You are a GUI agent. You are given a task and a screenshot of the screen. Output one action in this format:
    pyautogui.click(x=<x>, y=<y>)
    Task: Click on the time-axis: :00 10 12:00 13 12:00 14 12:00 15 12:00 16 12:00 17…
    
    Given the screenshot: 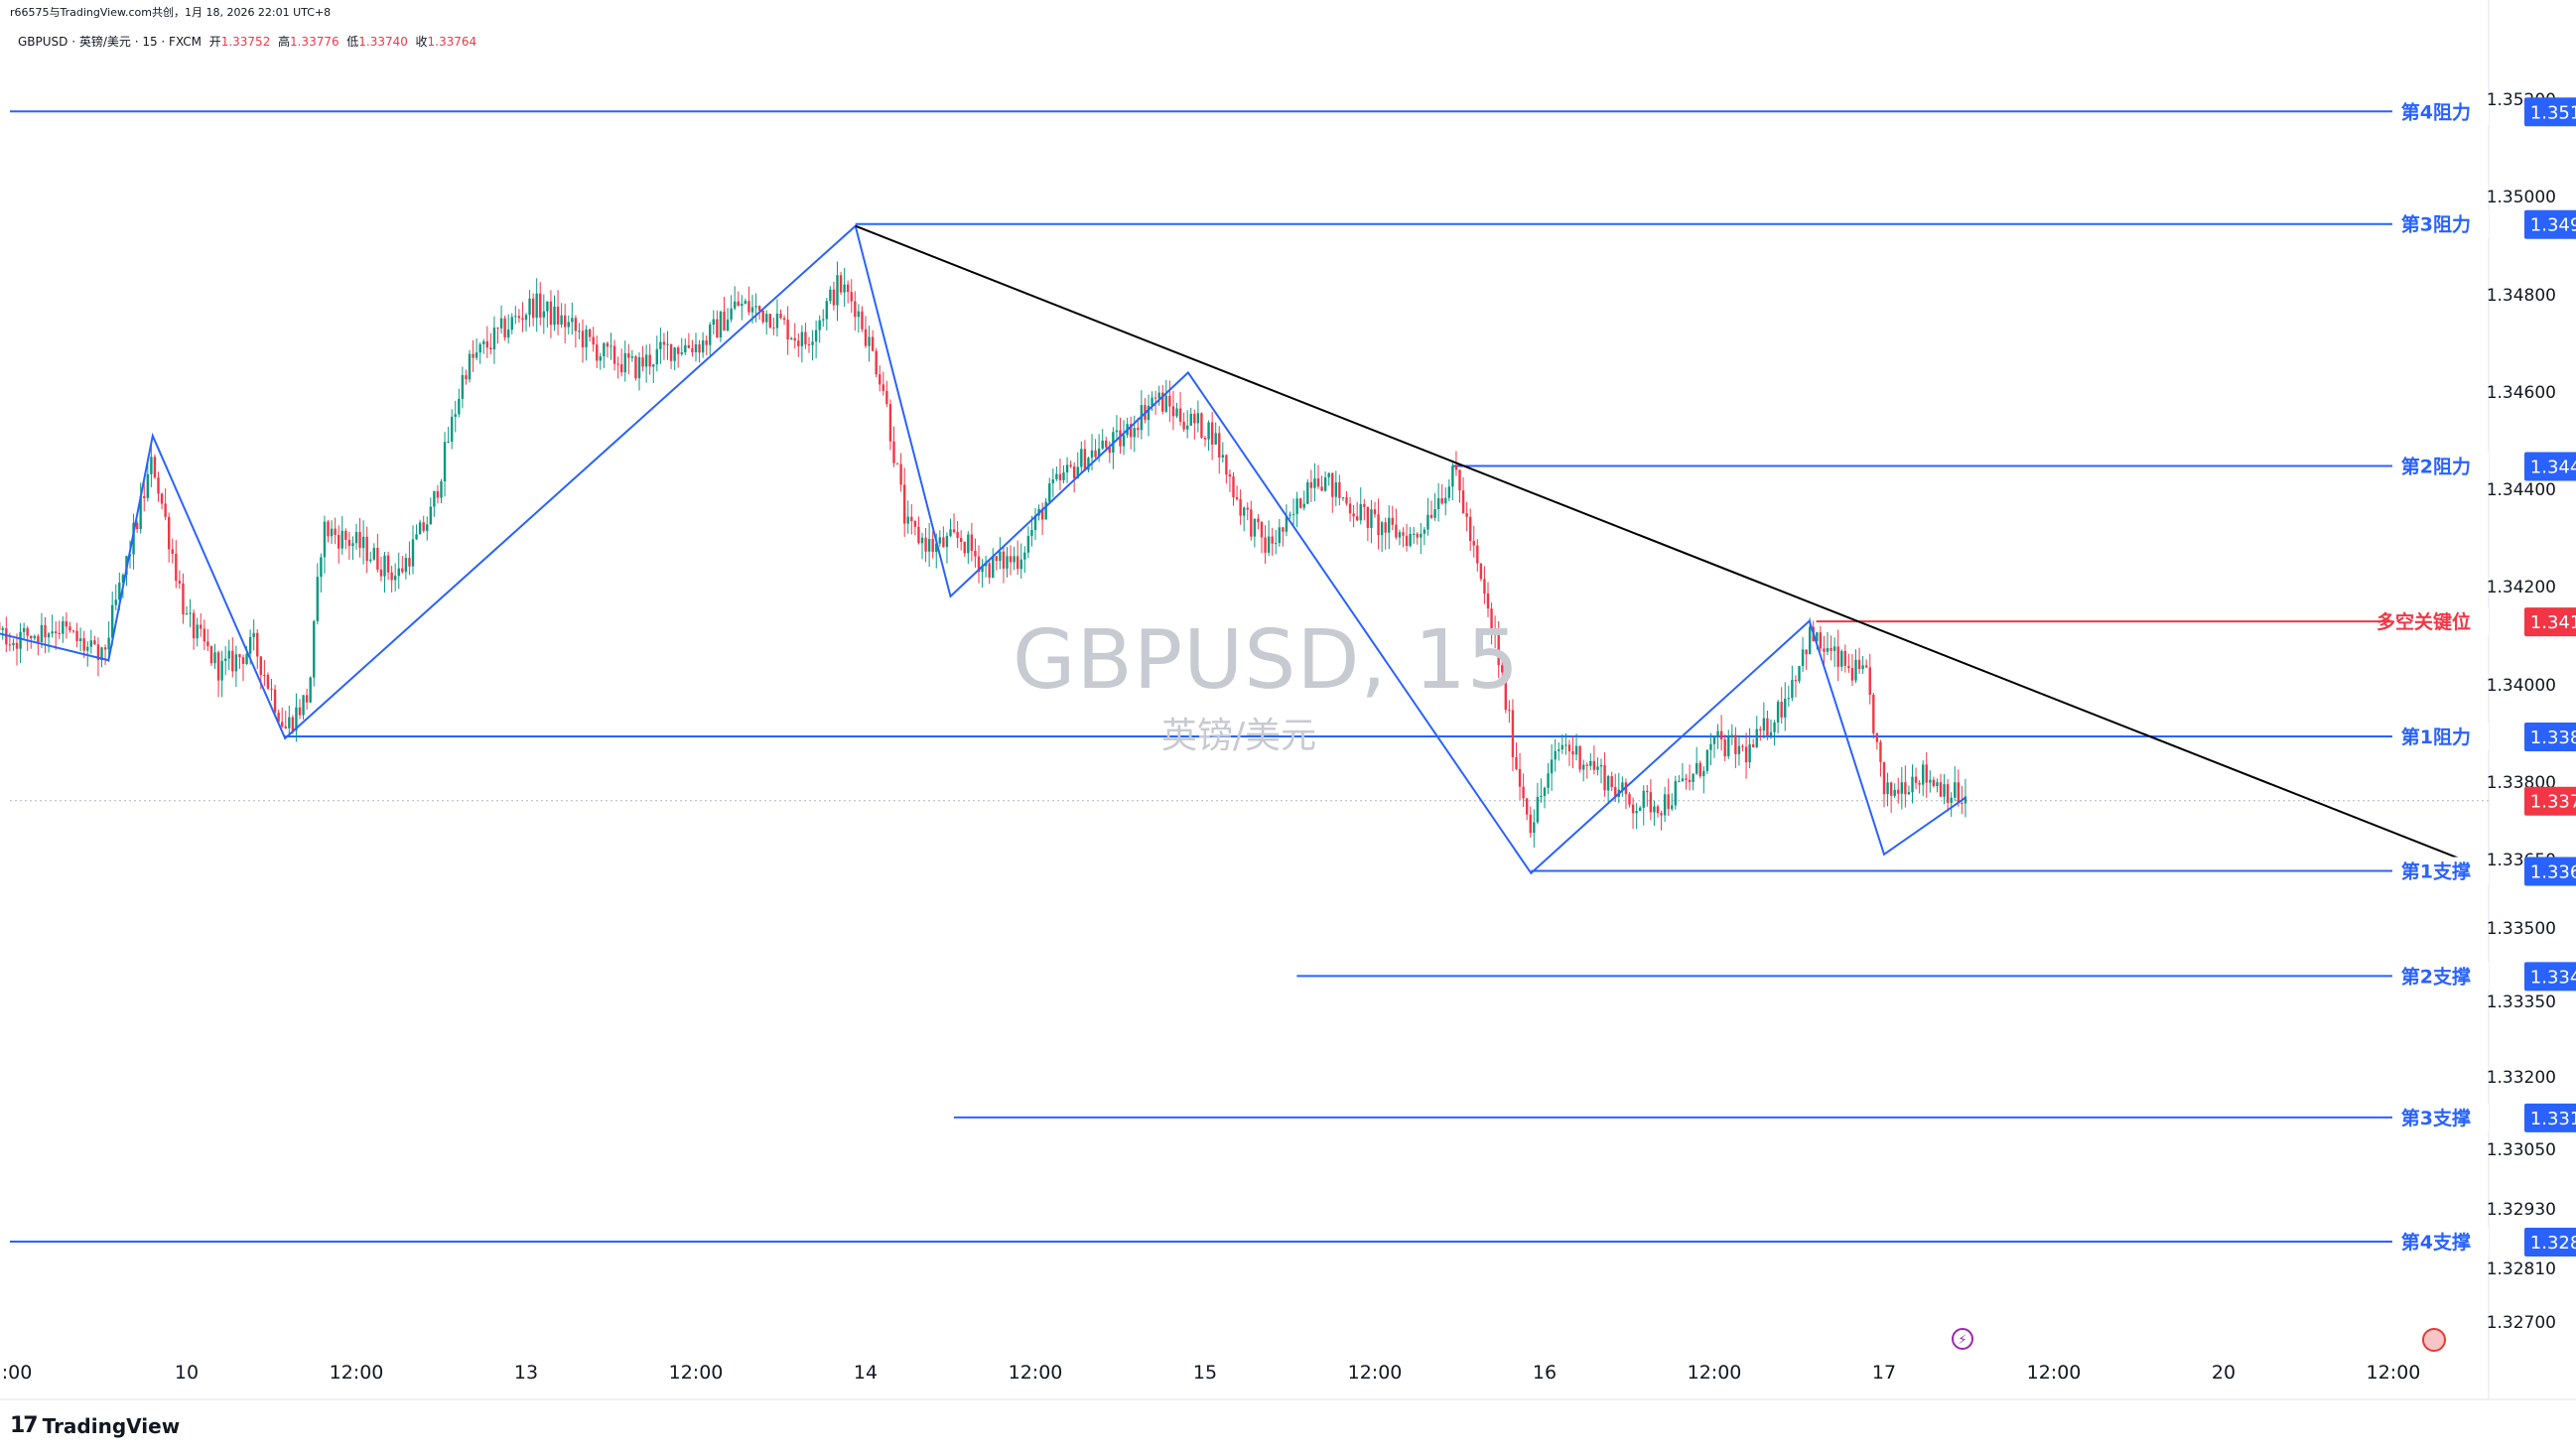 What is the action you would take?
    pyautogui.click(x=1211, y=1373)
    